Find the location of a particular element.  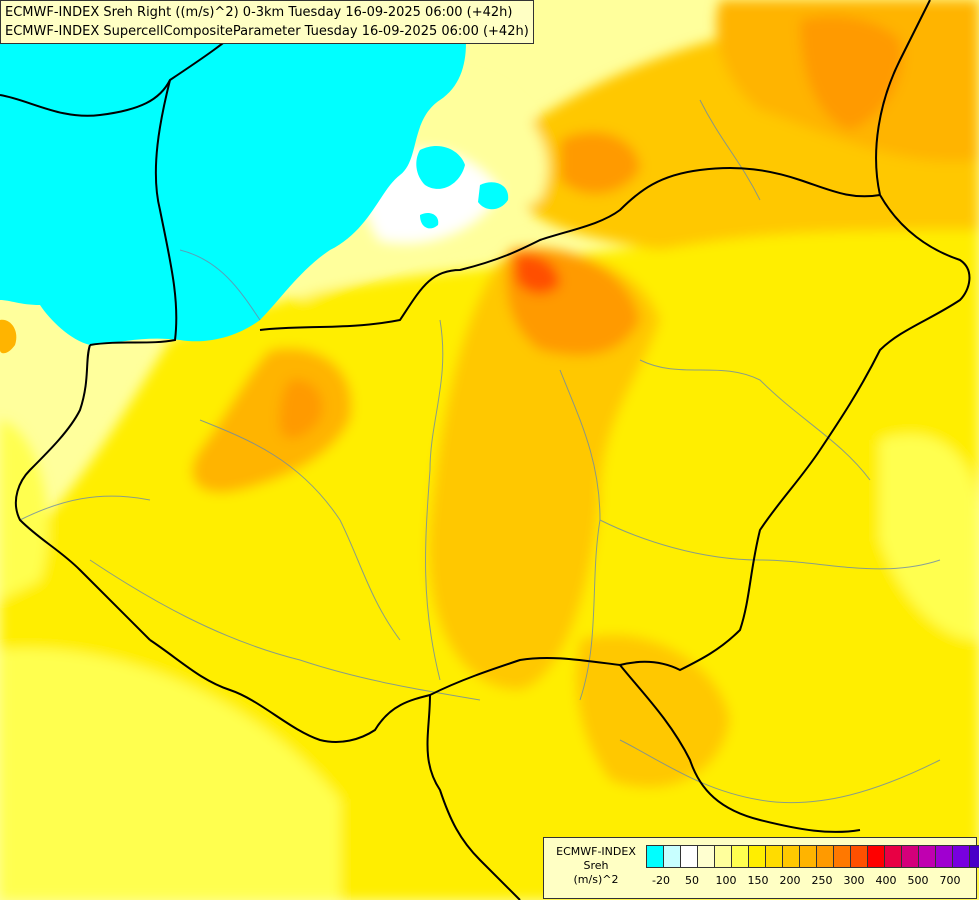

legend-tick-label: 100 is located at coordinates (726, 880).